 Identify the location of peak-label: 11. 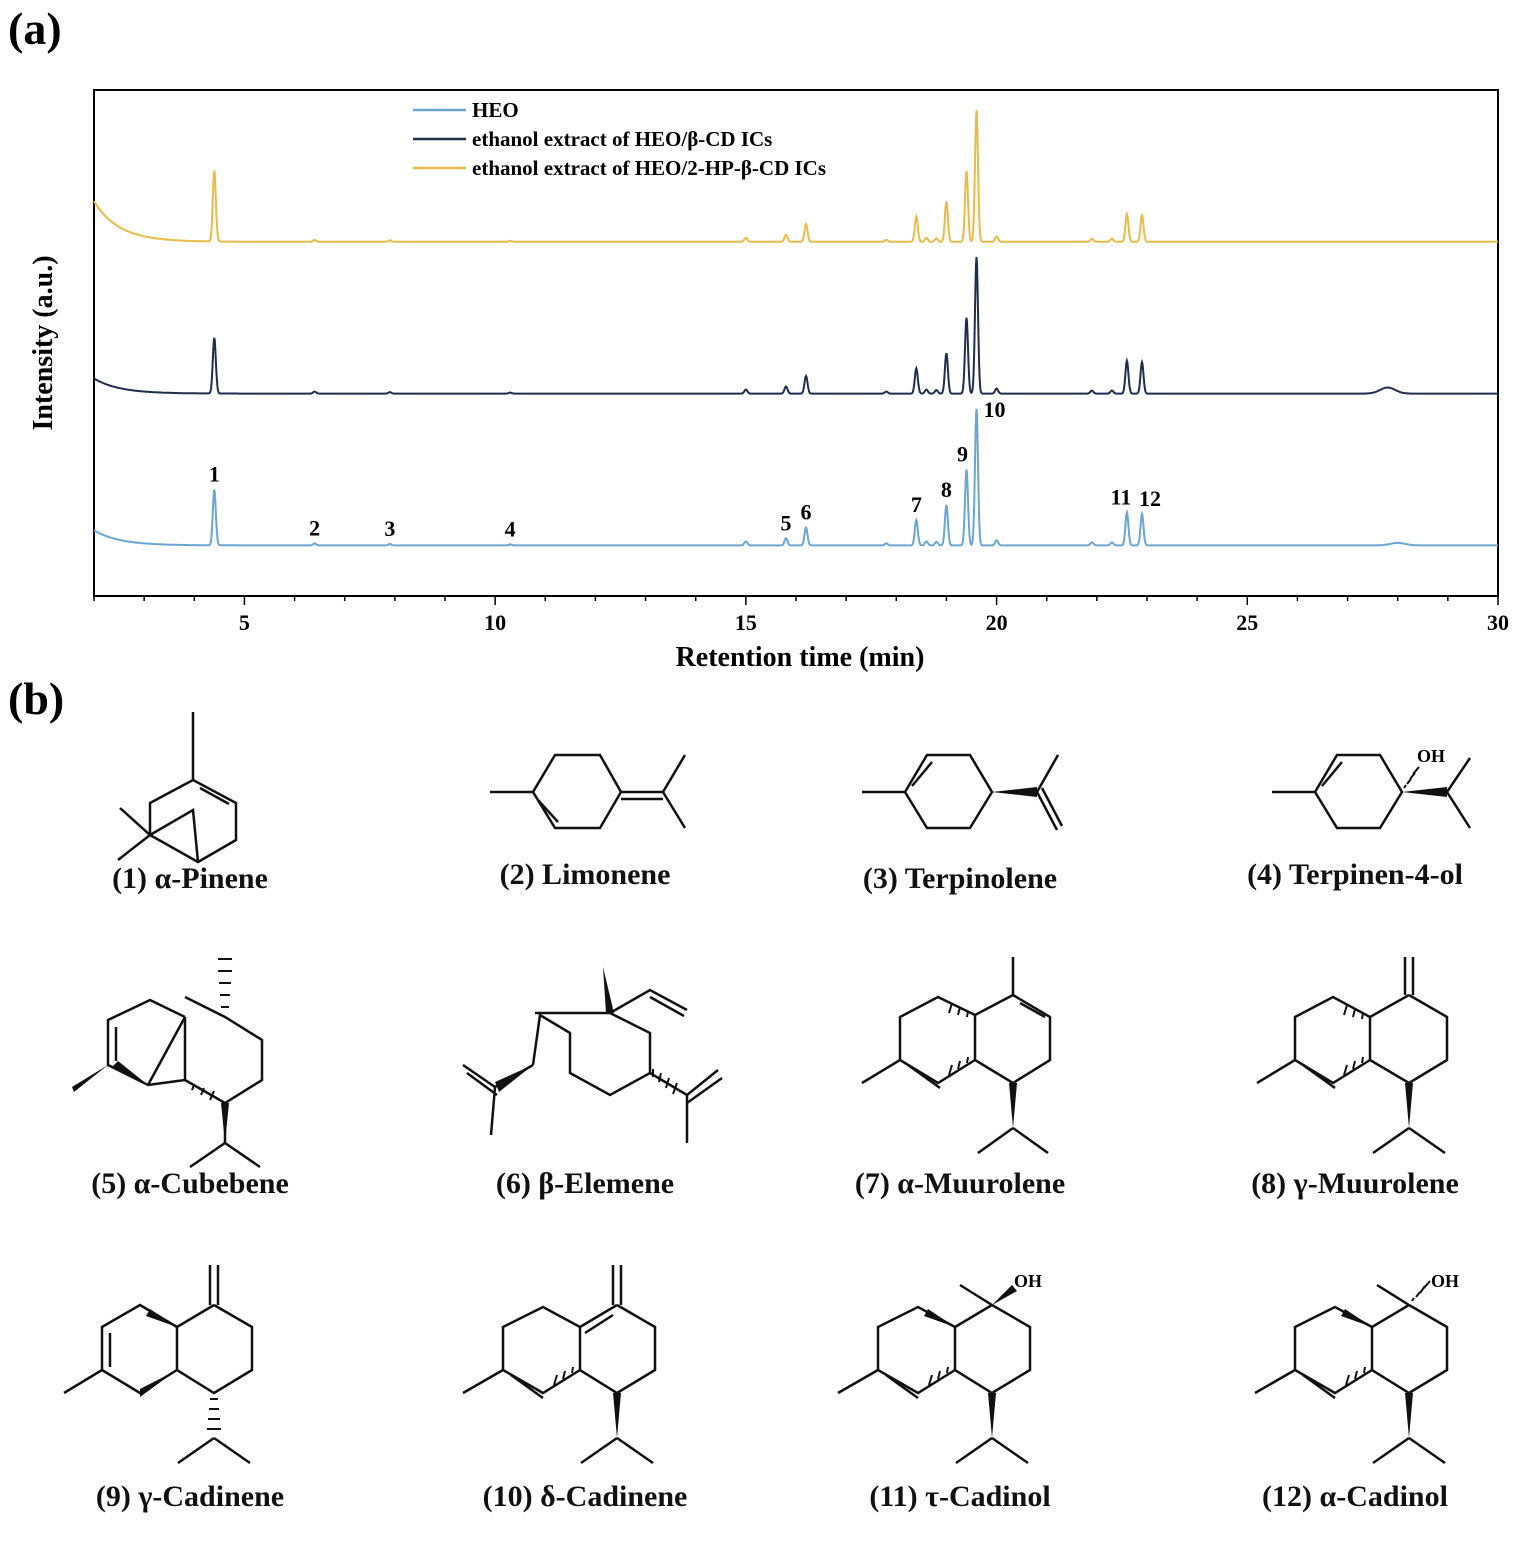
(1121, 497).